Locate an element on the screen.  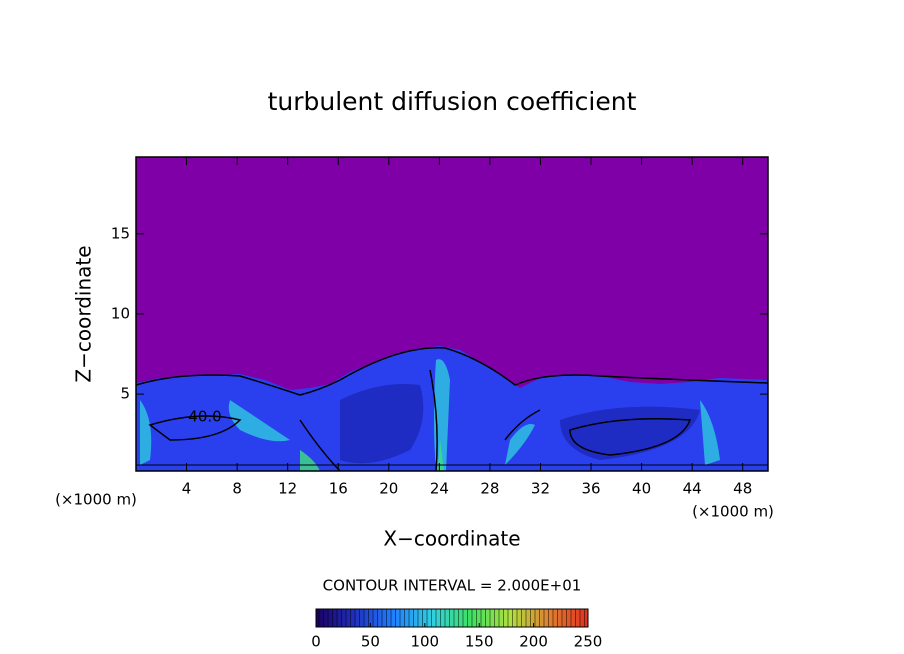
x-tick-label: 12 is located at coordinates (287, 489).